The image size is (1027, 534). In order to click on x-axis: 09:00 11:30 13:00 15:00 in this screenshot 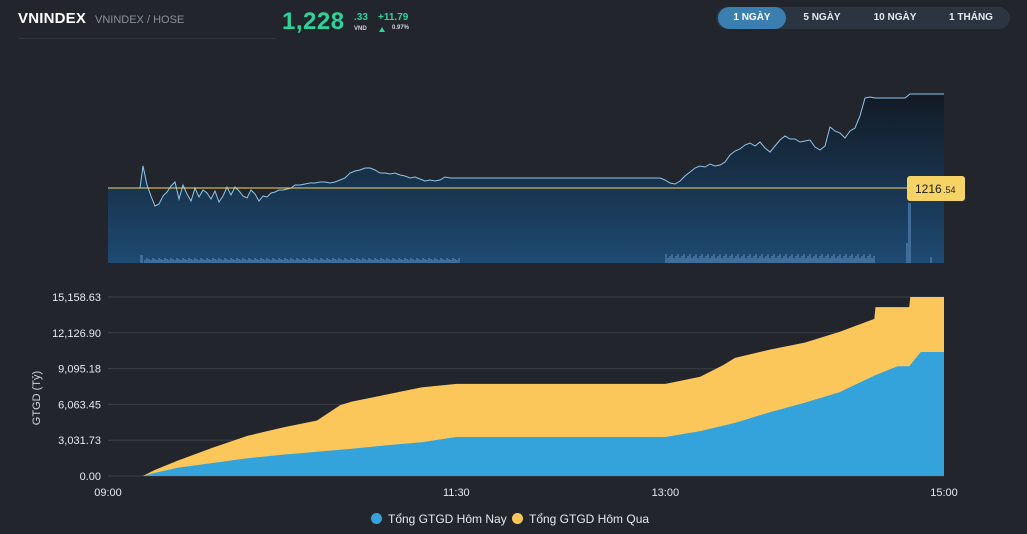, I will do `click(526, 493)`.